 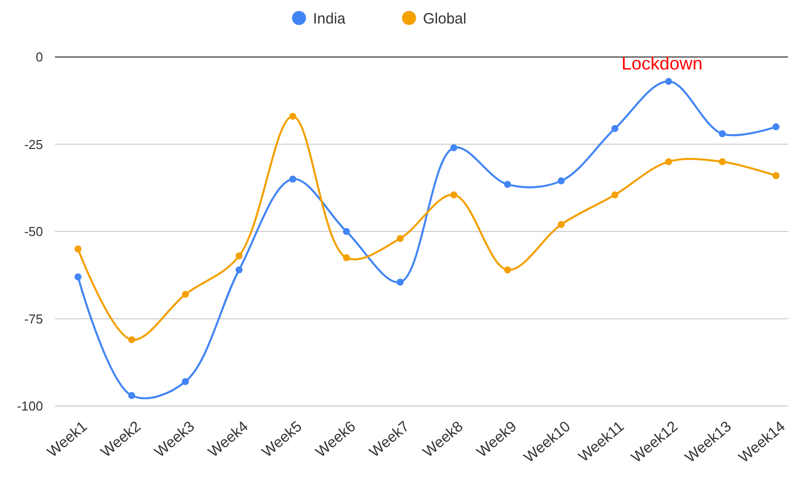 What do you see at coordinates (444, 19) in the screenshot?
I see `legend-label: Global` at bounding box center [444, 19].